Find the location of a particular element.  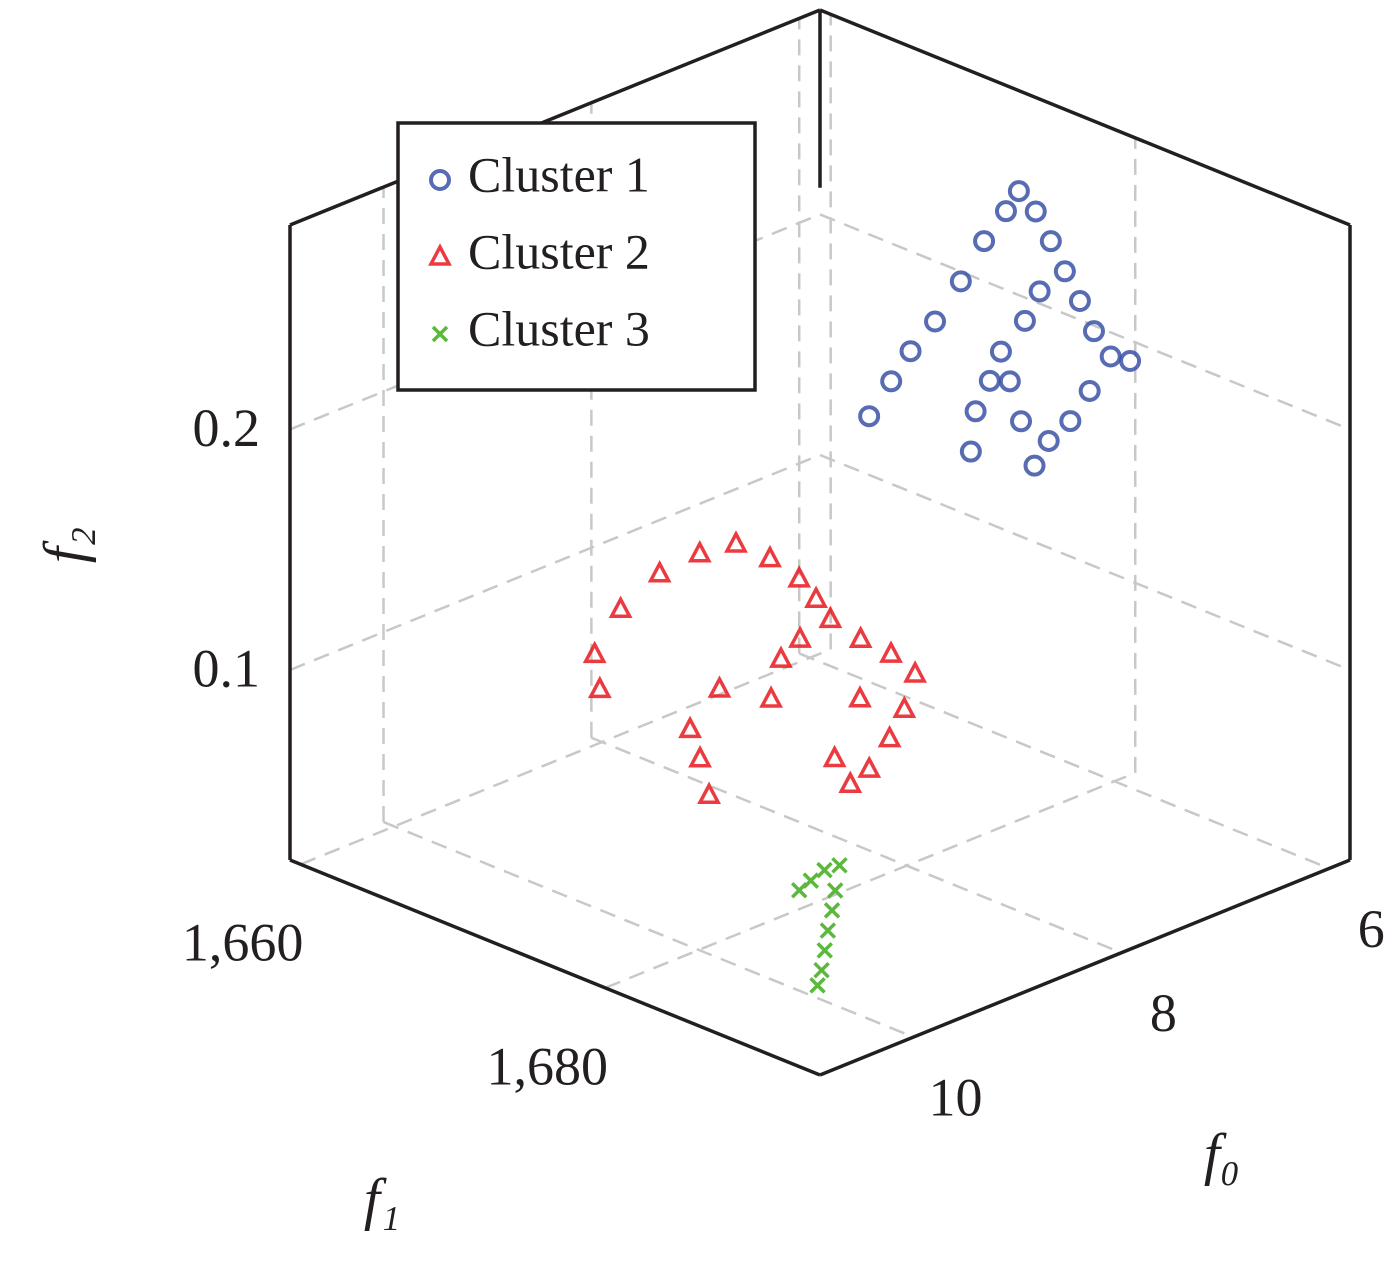

z-tick-label: 0.2 is located at coordinates (227, 428).